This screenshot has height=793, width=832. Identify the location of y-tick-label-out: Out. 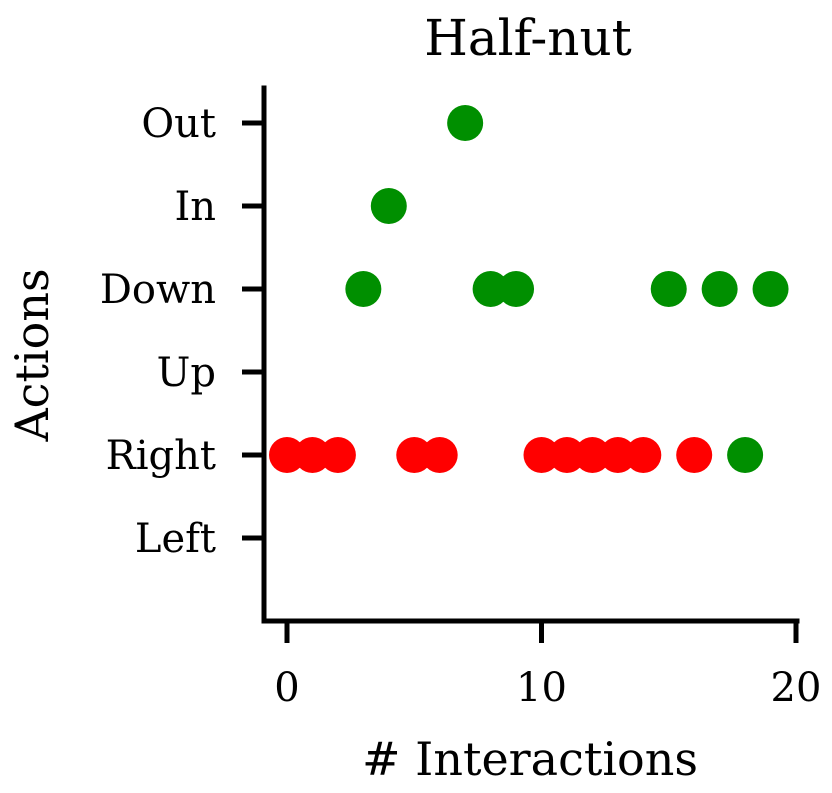
(178, 124).